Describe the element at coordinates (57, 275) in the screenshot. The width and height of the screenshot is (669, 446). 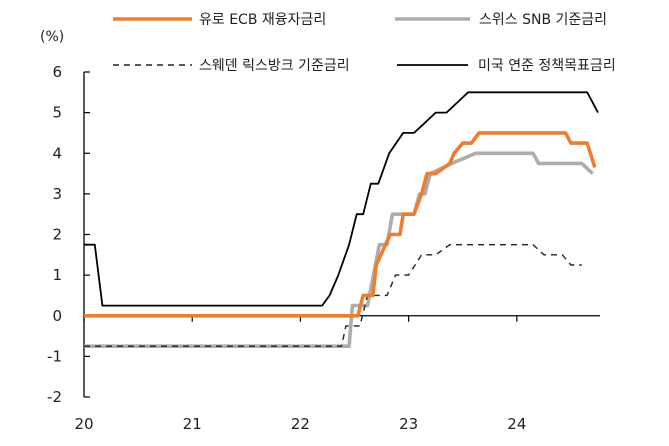
I see `y-tick-label: 1` at that location.